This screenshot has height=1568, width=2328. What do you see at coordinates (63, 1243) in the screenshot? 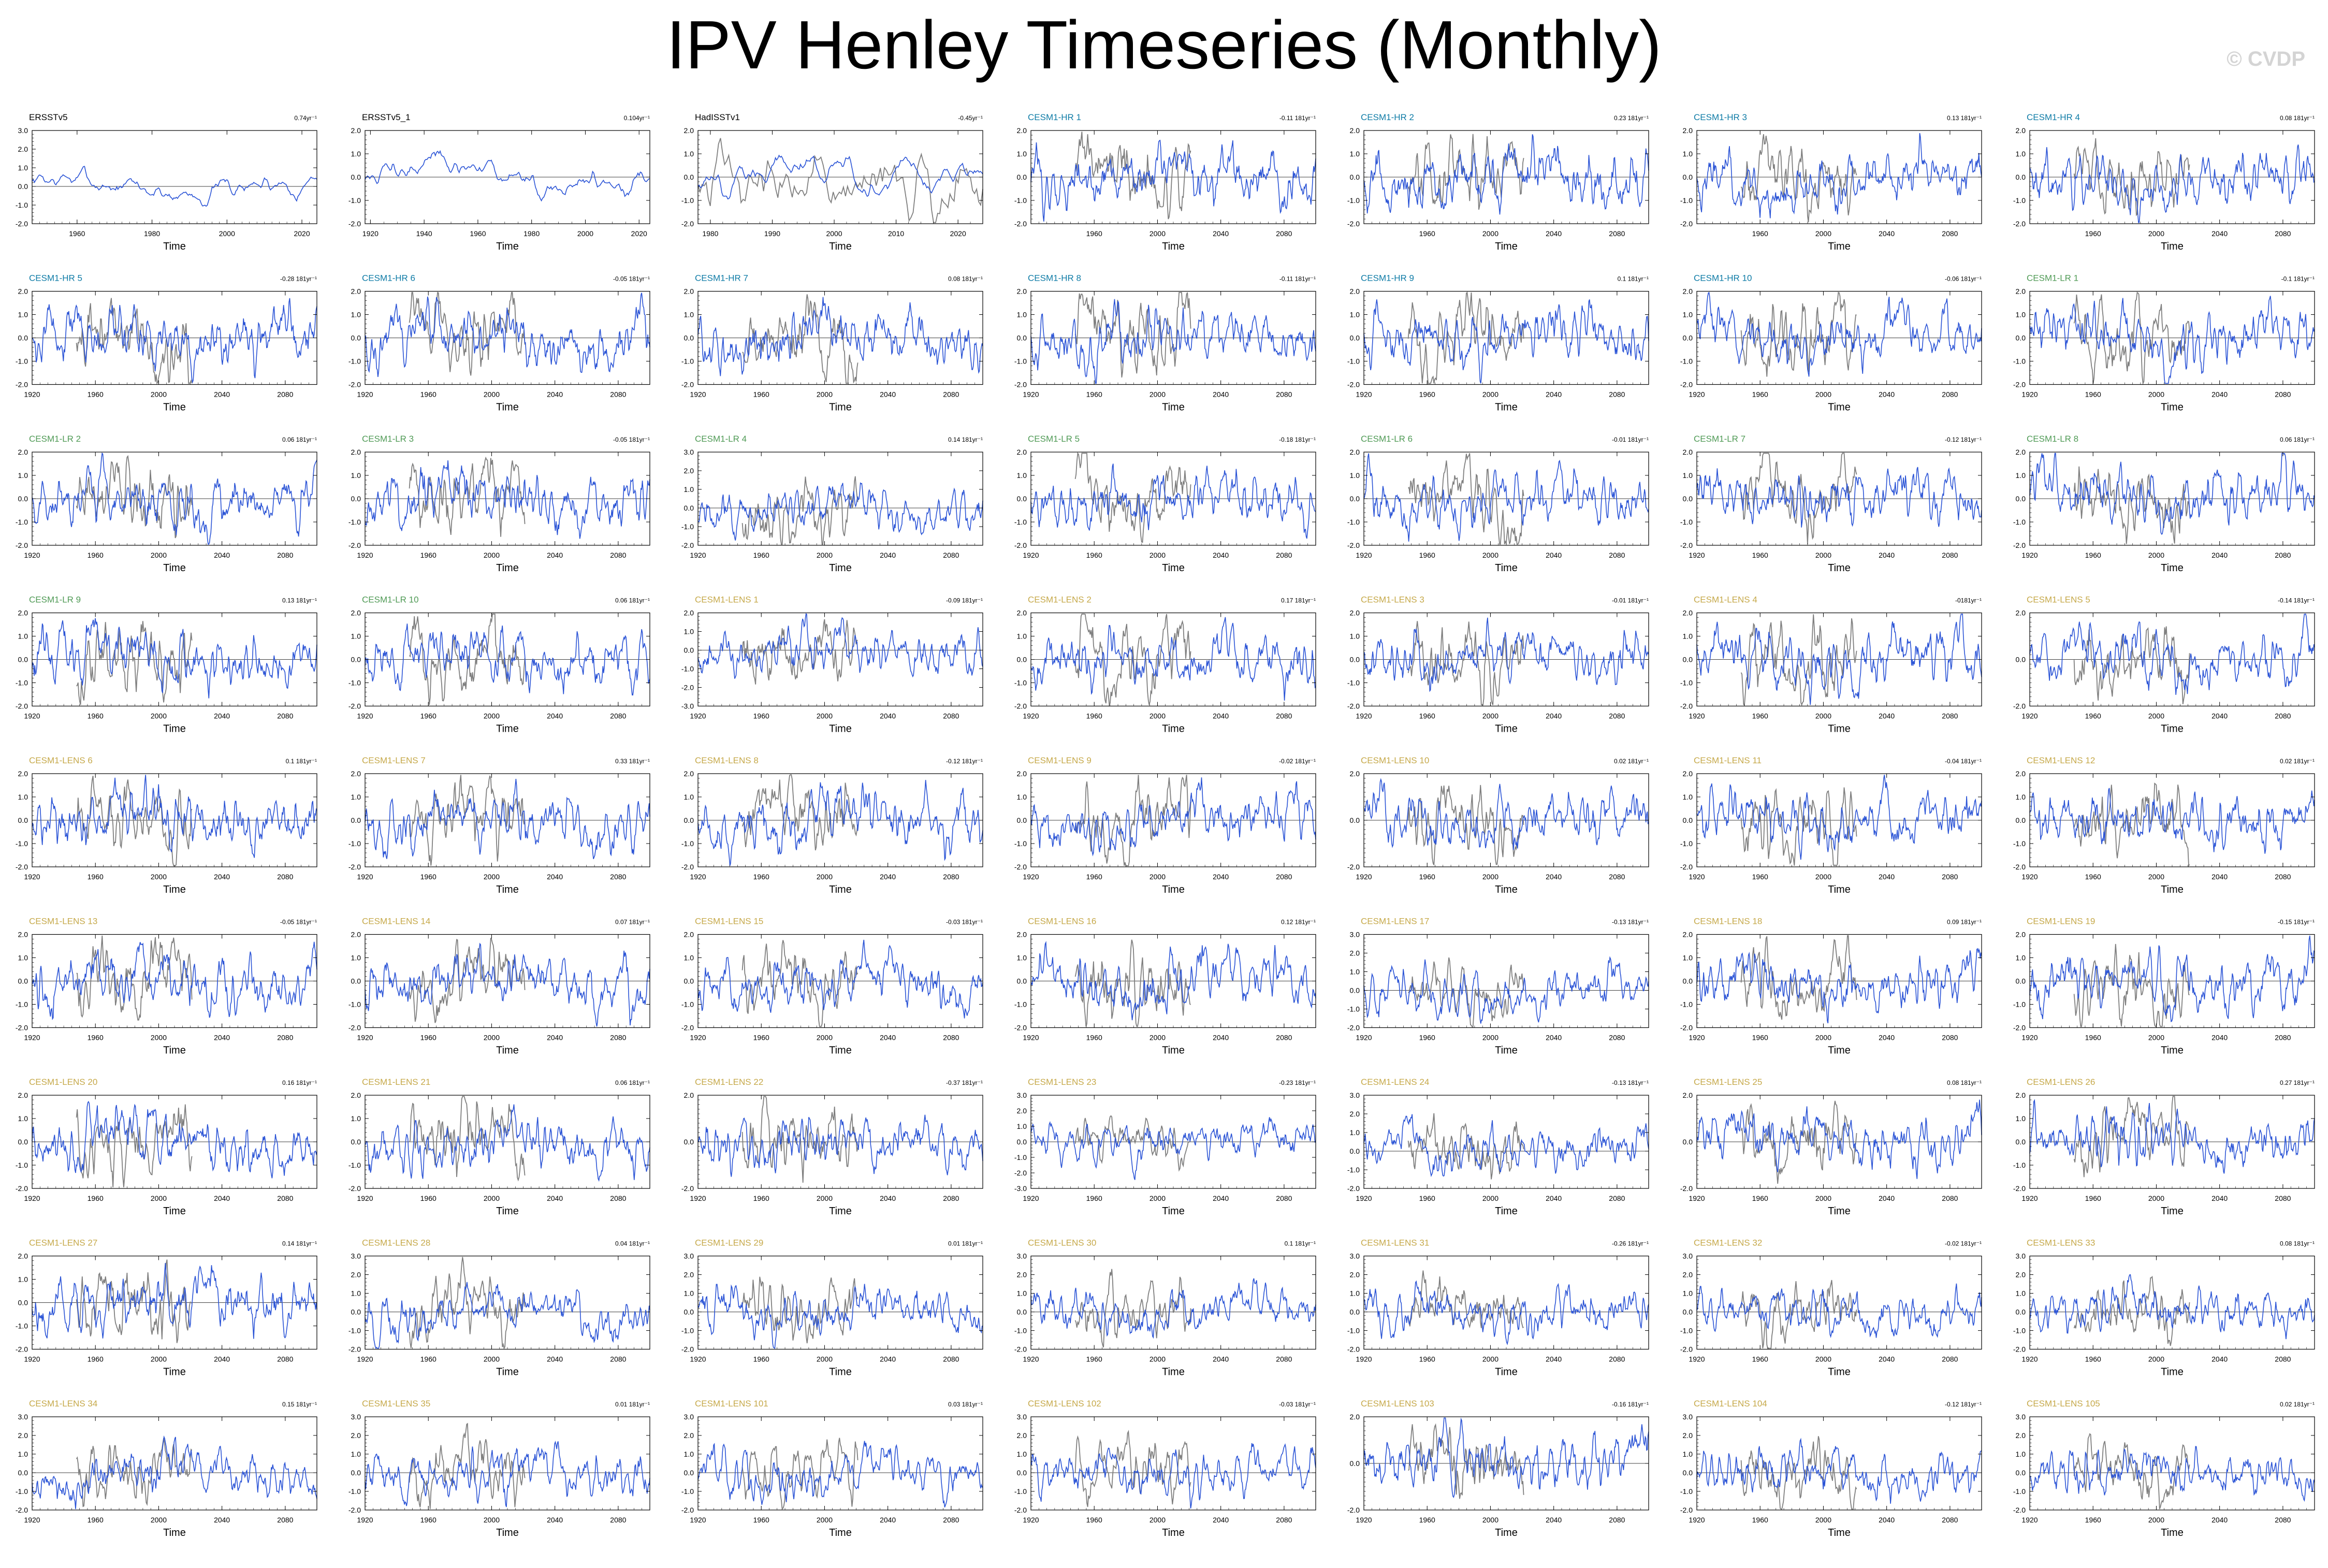
I see `panel-title: CESM1-LENS 27` at bounding box center [63, 1243].